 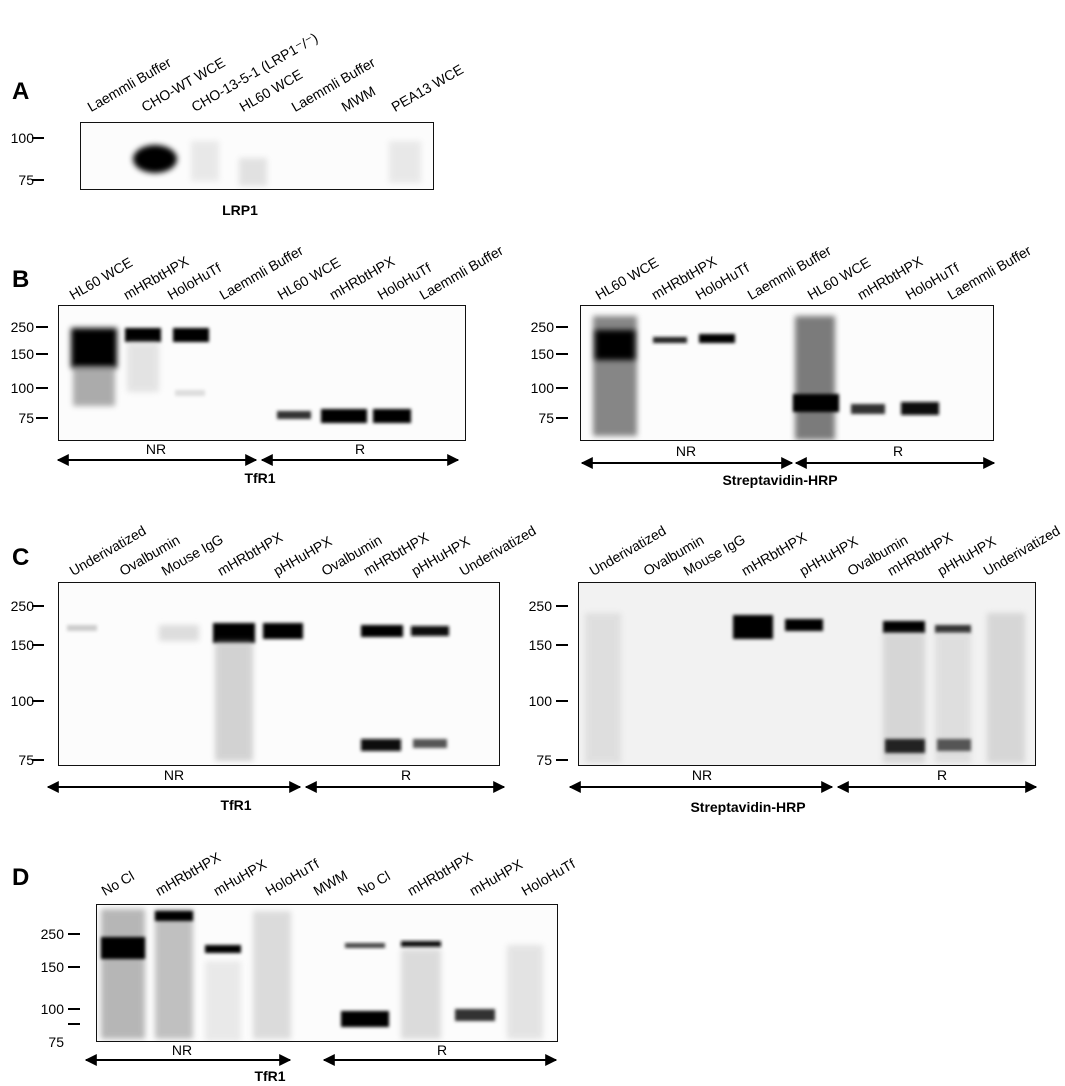 I want to click on panel-b-right-blot, so click(x=787, y=373).